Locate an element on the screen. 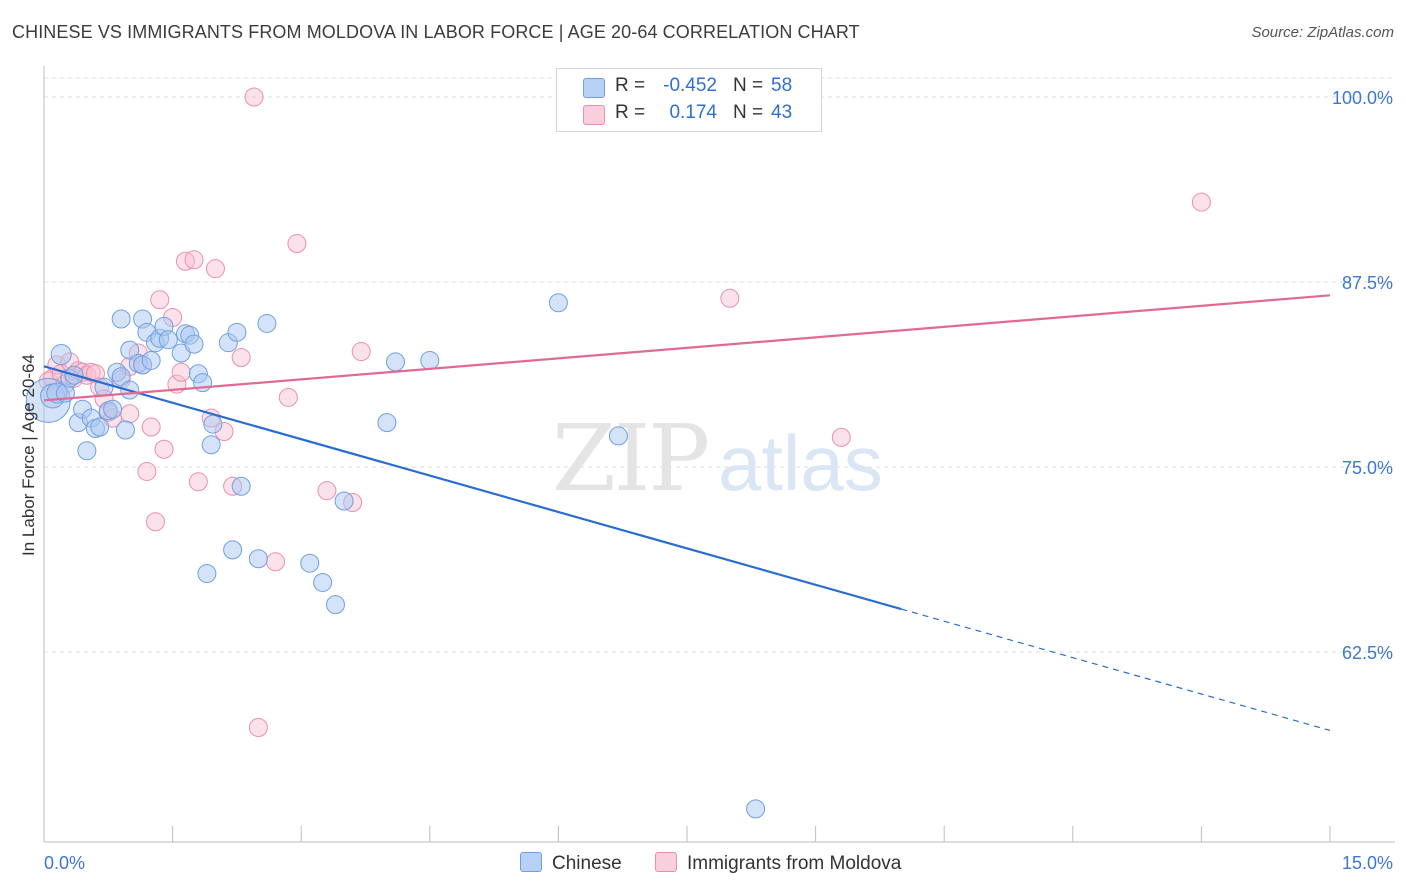 Image resolution: width=1406 pixels, height=892 pixels. source-credit: Source: ZipAtlas.com is located at coordinates (1322, 32).